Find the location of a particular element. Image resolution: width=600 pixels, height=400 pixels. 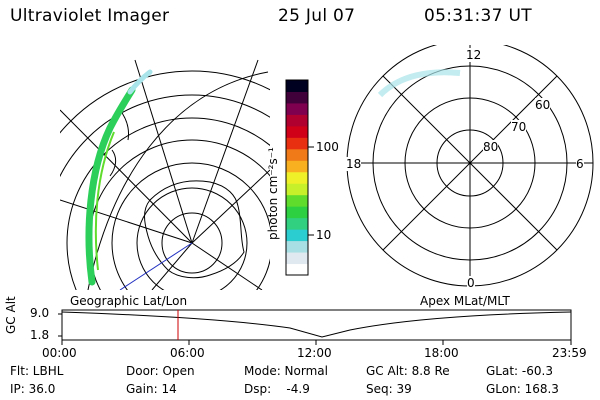

timeline-ytick-label: 1.8 is located at coordinates (40, 335).